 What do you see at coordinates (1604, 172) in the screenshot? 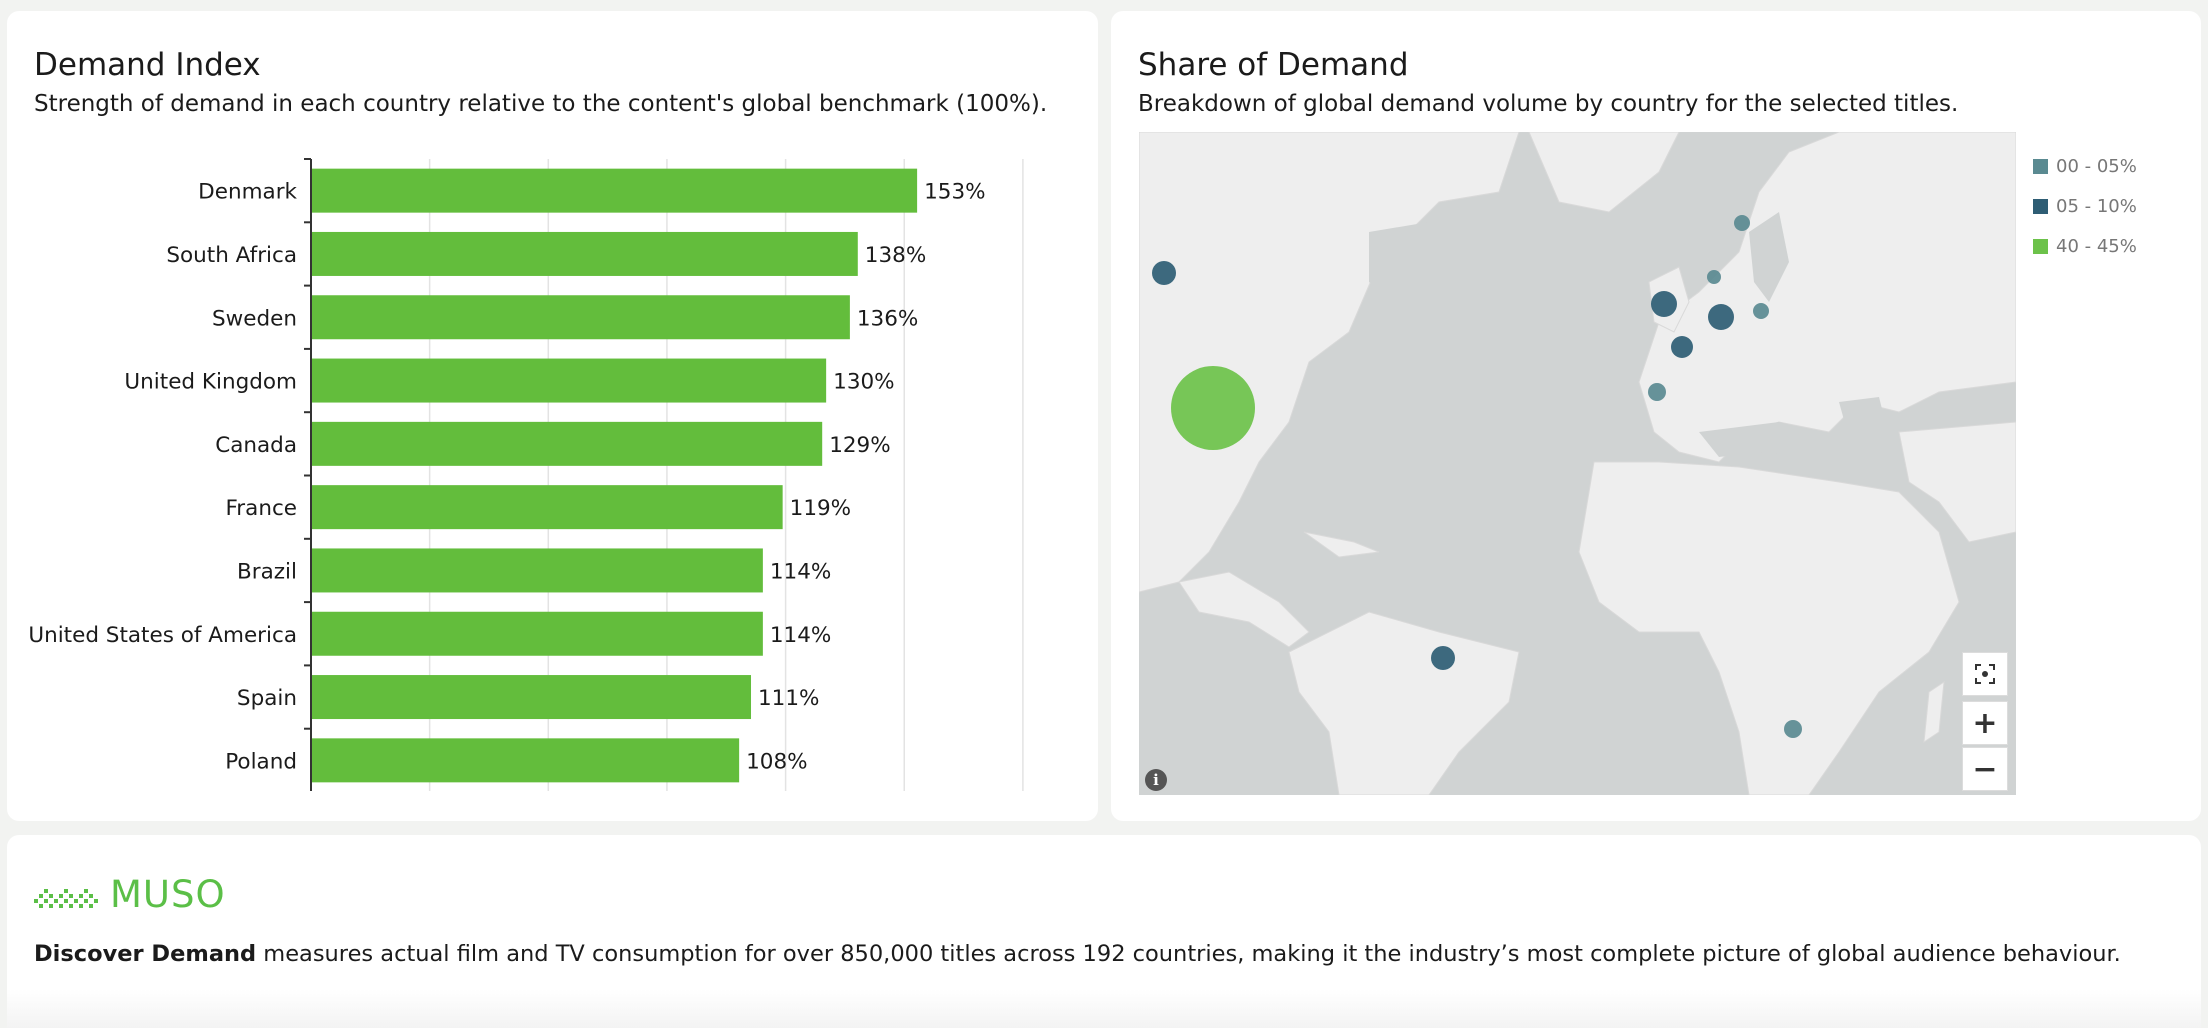
I see `land-greenland` at bounding box center [1604, 172].